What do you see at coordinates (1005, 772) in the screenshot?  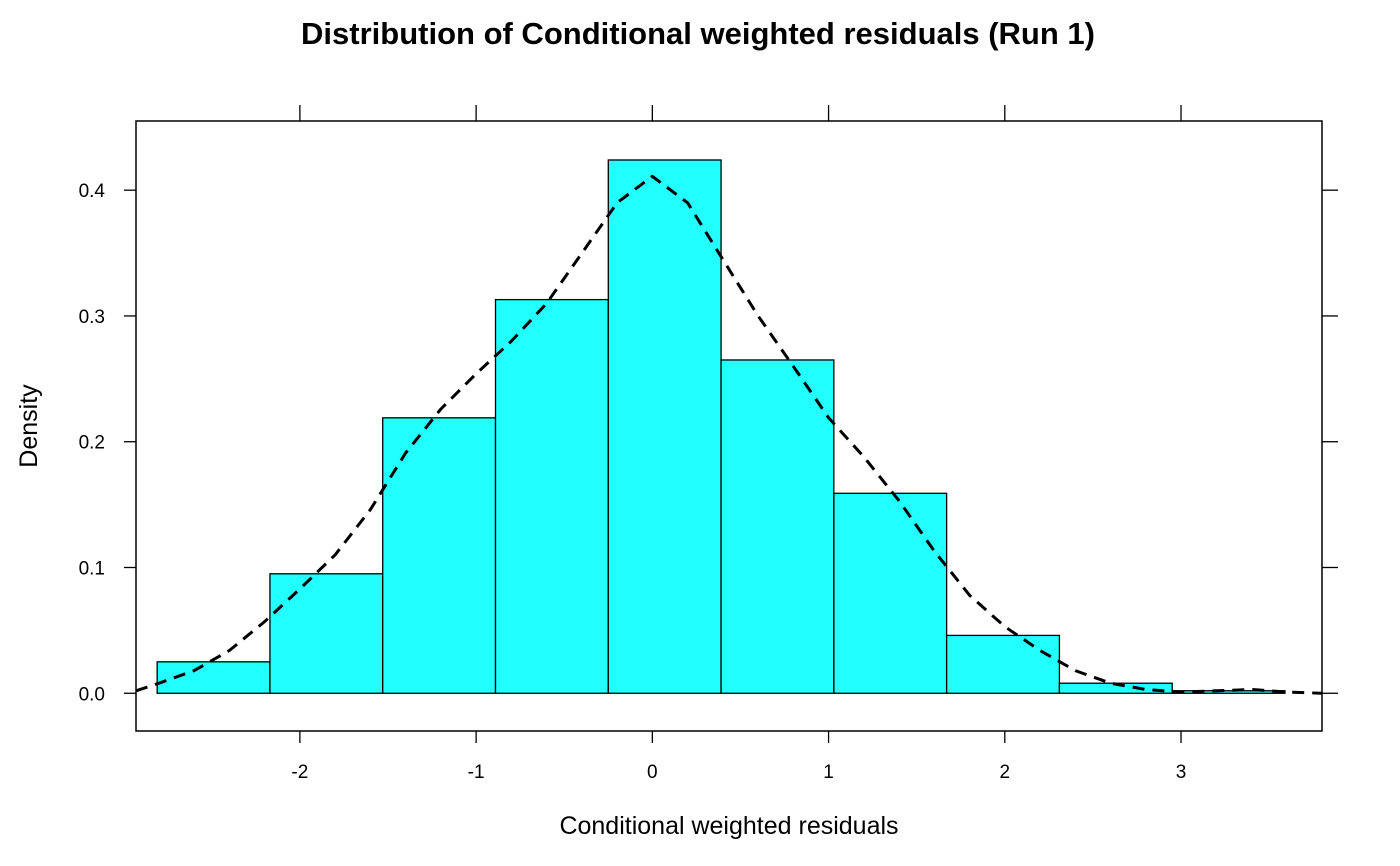 I see `x-tick-label: 2` at bounding box center [1005, 772].